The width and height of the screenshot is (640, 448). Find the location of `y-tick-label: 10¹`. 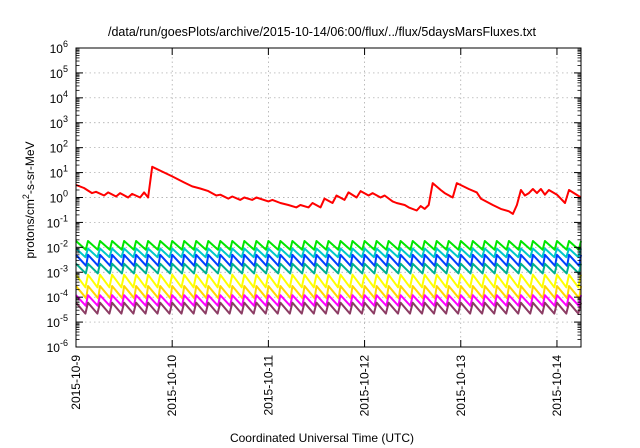

y-tick-label: 10¹ is located at coordinates (59, 172).